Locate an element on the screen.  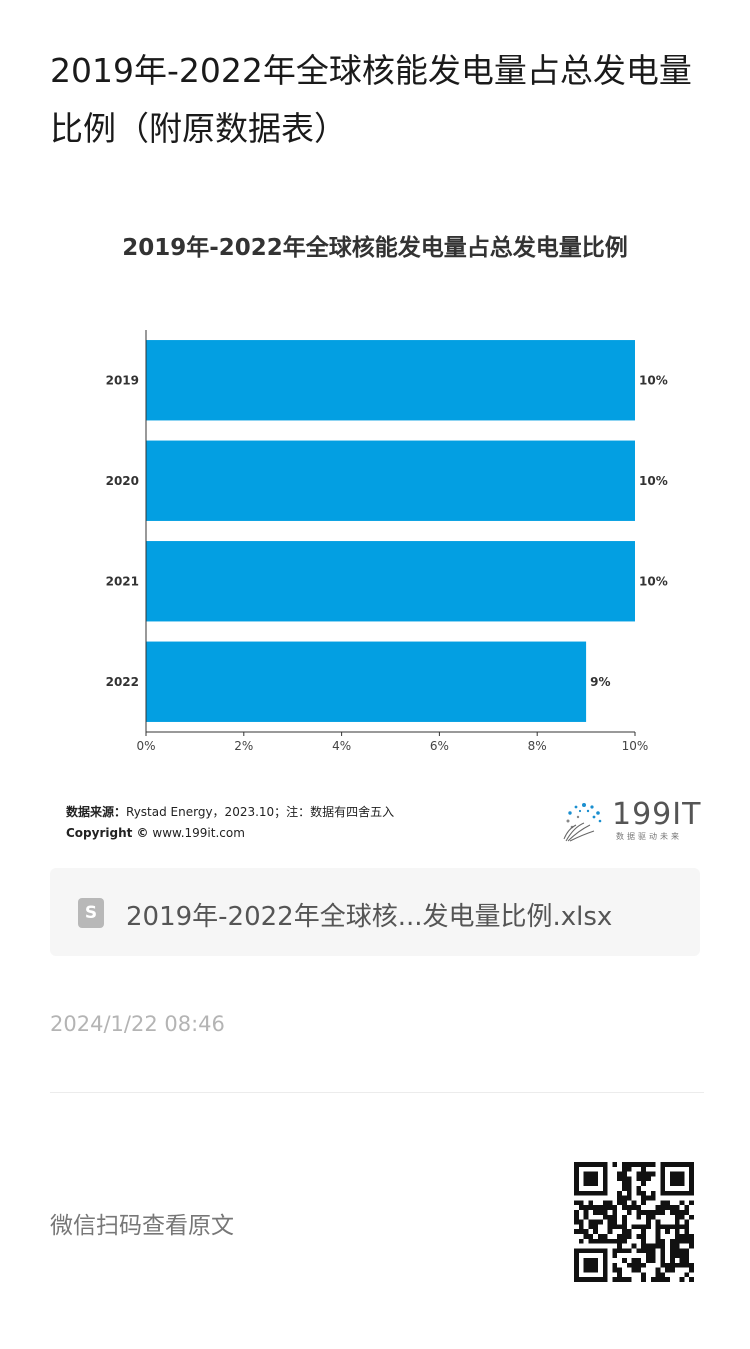
attachment-card: S 2019年-2022年全球核...发电量比例.xlsx is located at coordinates (375, 912).